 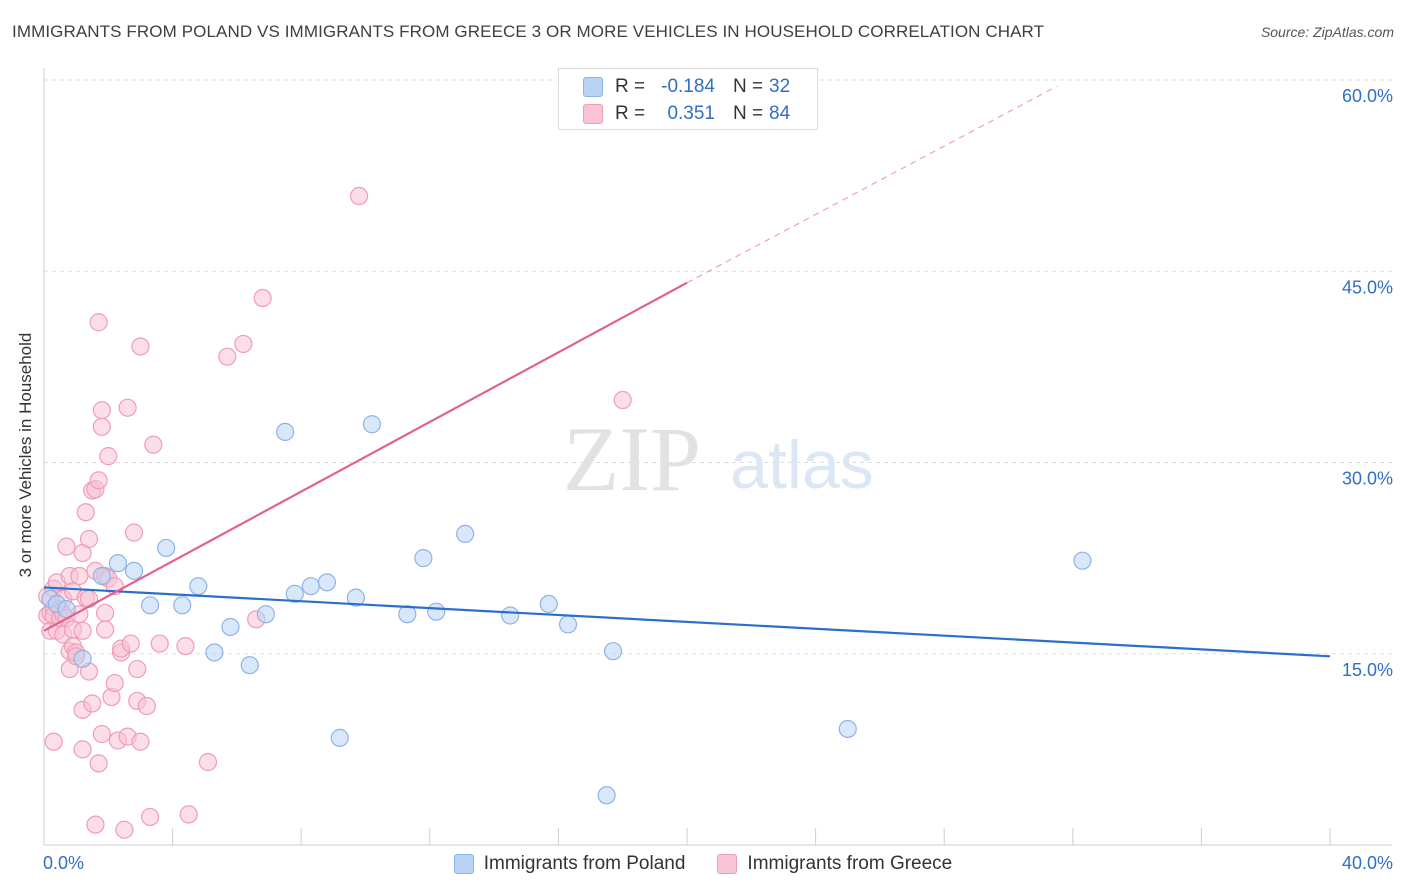 I want to click on y-tick-label: 45.0%, so click(x=1367, y=287).